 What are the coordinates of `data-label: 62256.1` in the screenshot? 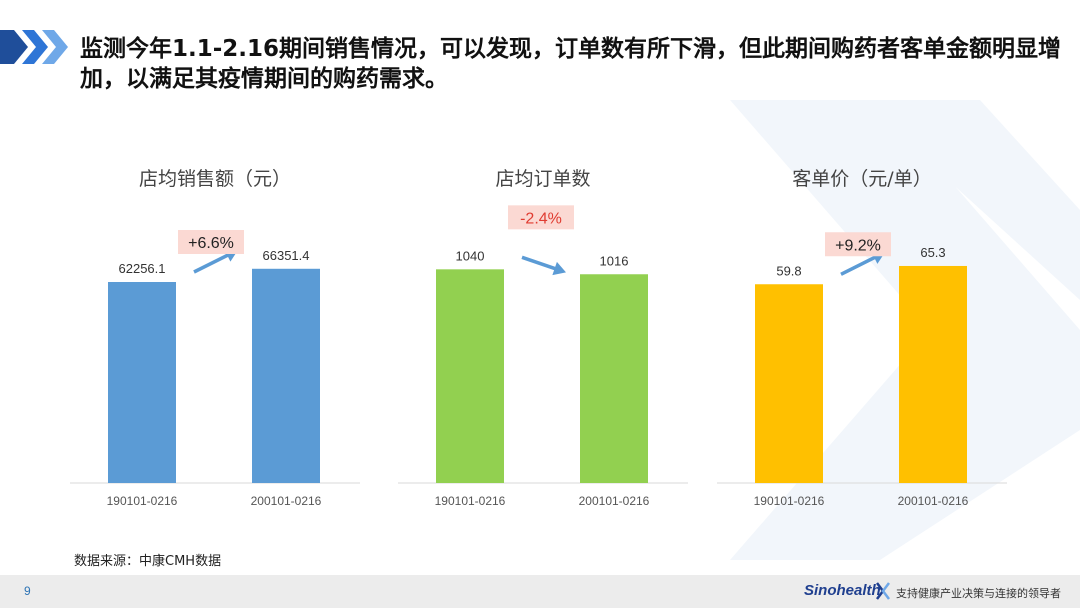 It's located at (142, 268).